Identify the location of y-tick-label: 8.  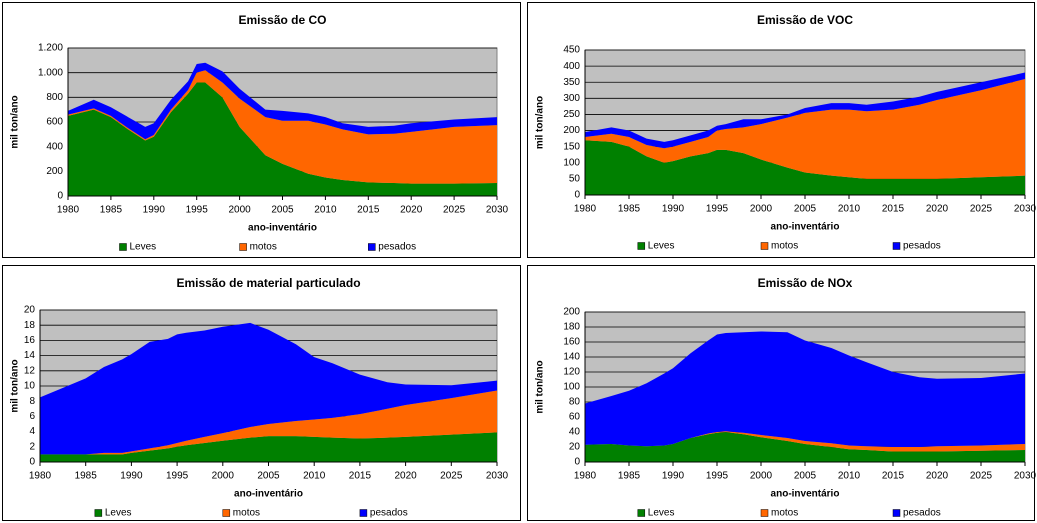
(32, 401).